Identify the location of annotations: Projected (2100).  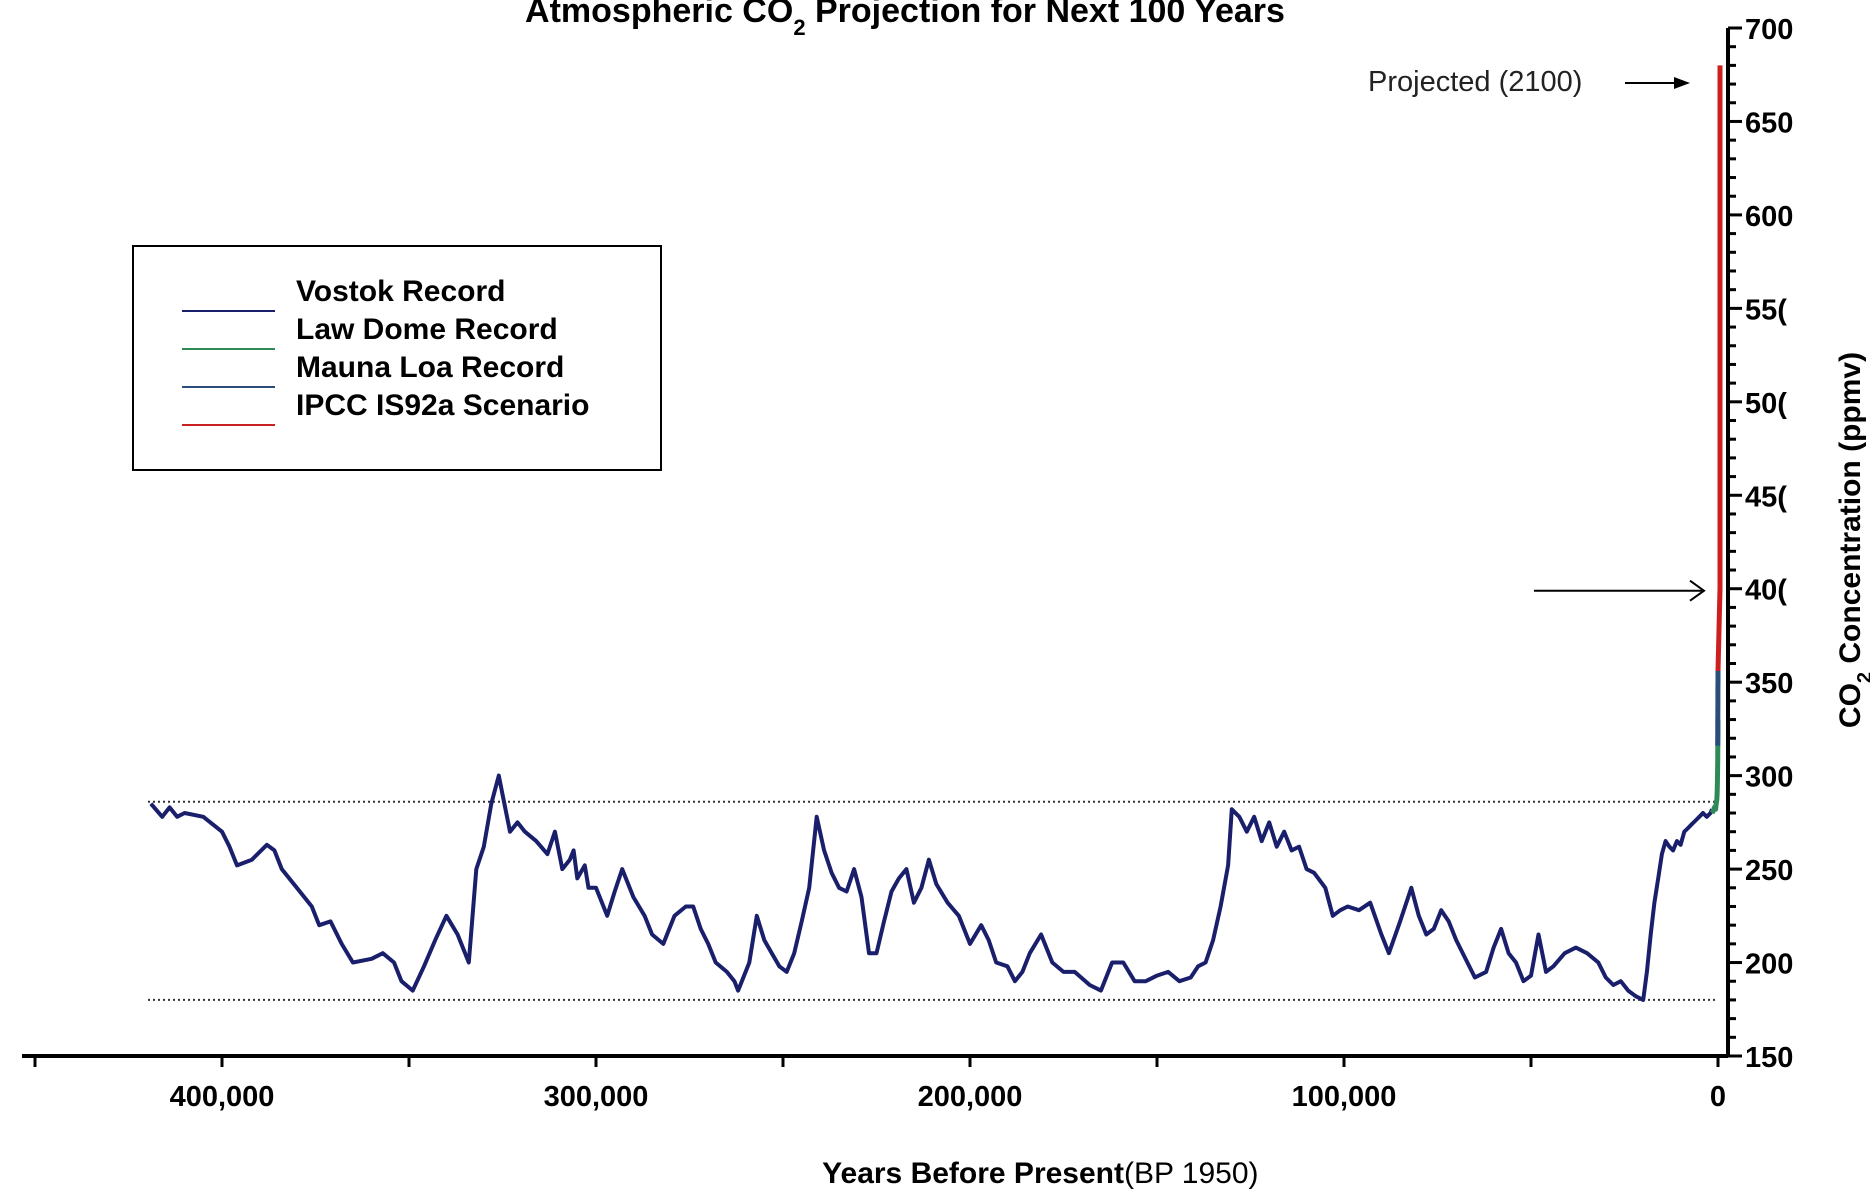
(1537, 334).